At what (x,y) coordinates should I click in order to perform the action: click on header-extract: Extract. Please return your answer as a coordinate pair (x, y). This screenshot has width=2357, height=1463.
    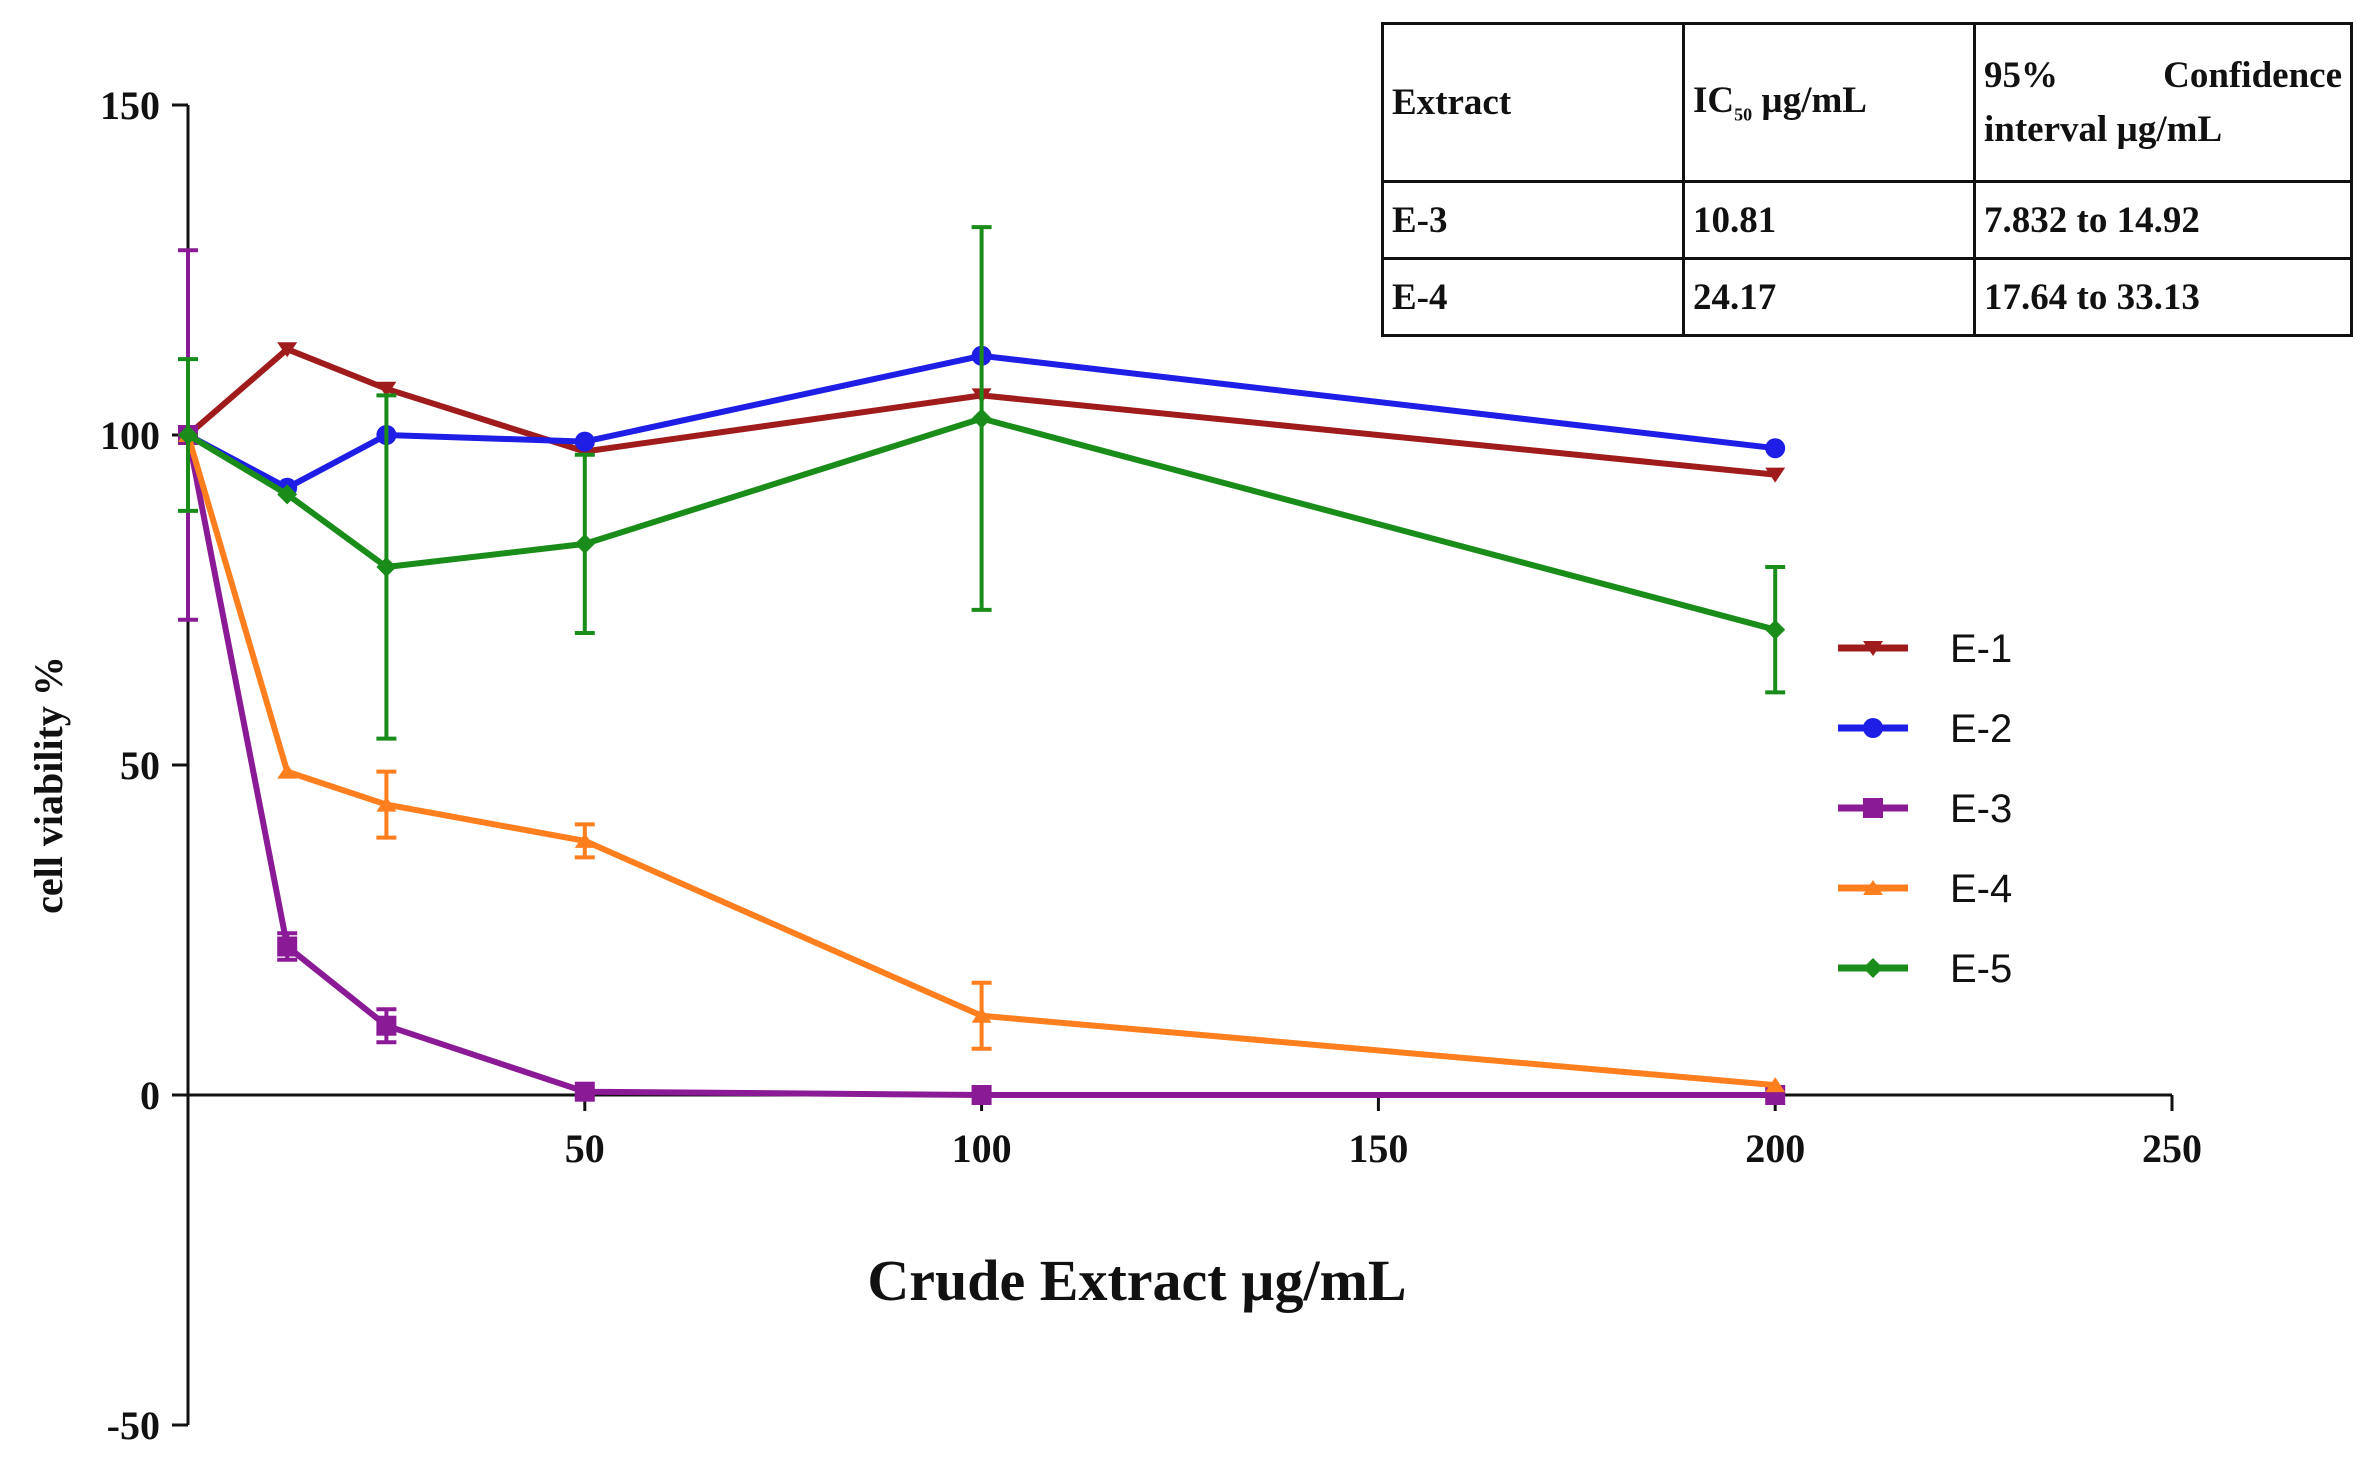
    Looking at the image, I should click on (1533, 102).